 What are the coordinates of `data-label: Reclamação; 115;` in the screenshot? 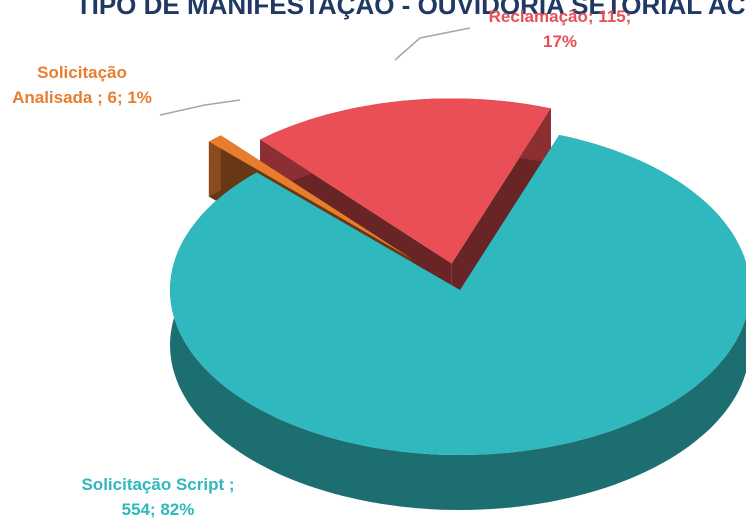 It's located at (560, 16).